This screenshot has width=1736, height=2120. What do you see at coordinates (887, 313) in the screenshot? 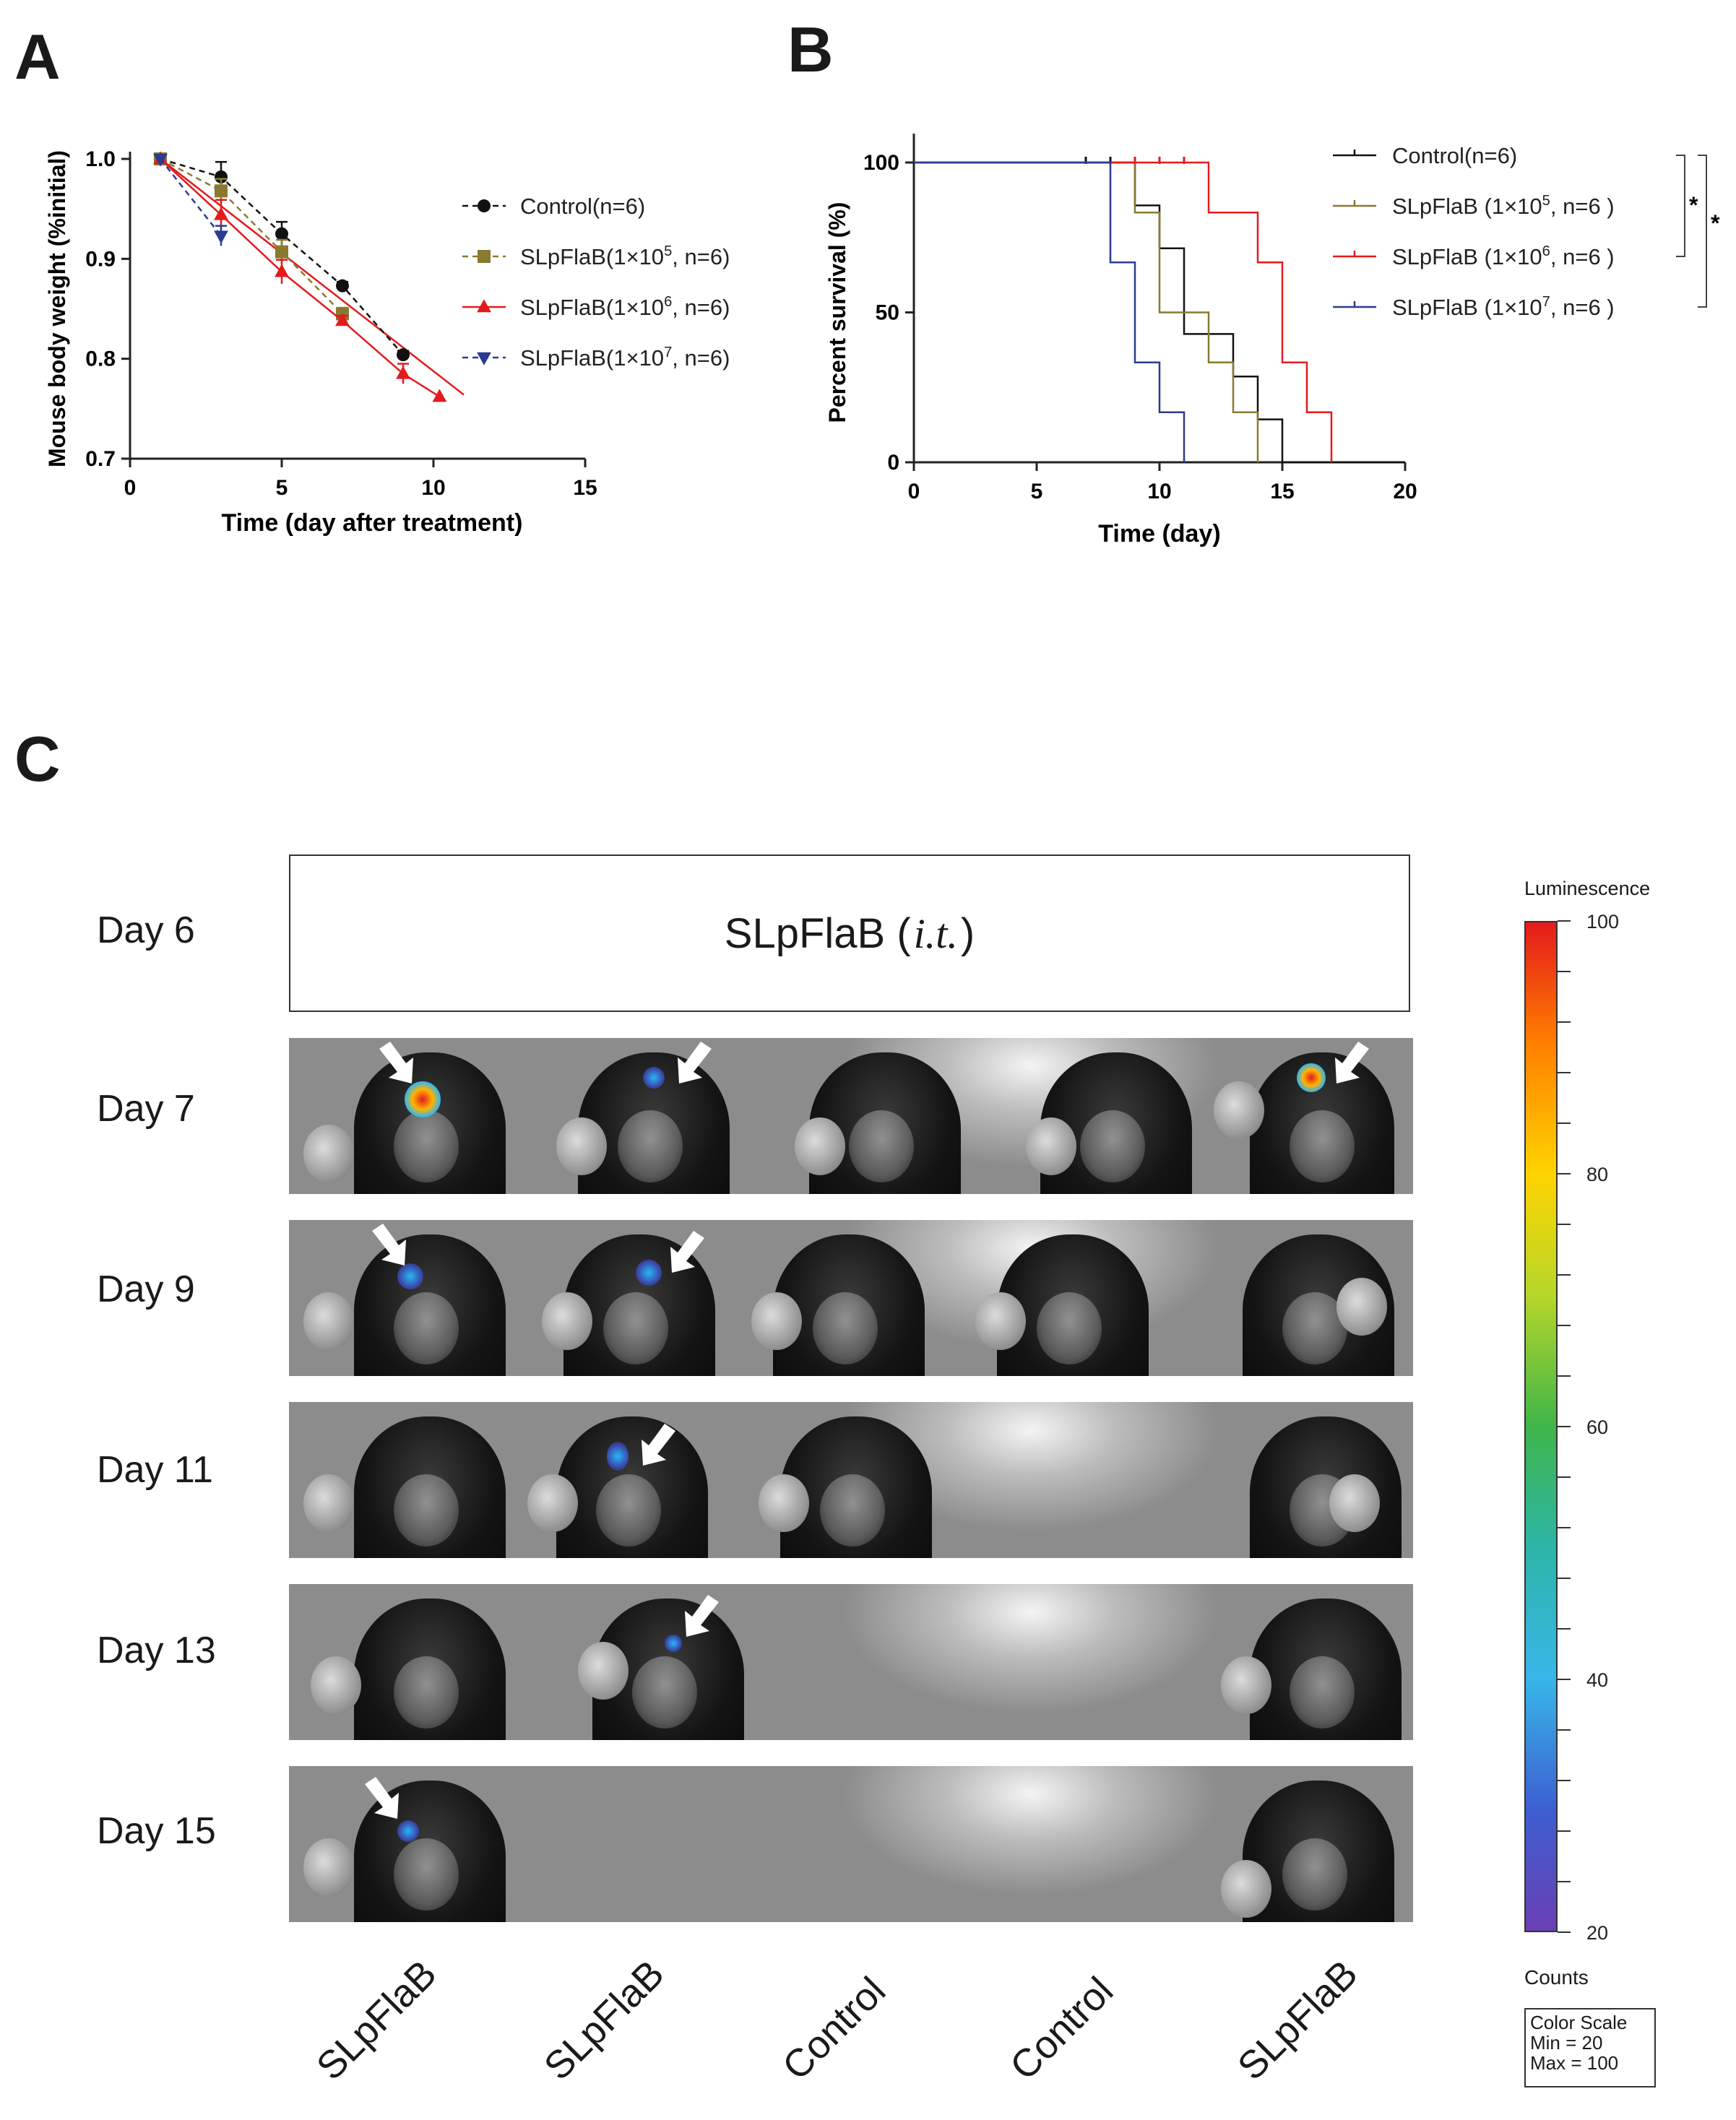
I see `y-tick-label: 50` at bounding box center [887, 313].